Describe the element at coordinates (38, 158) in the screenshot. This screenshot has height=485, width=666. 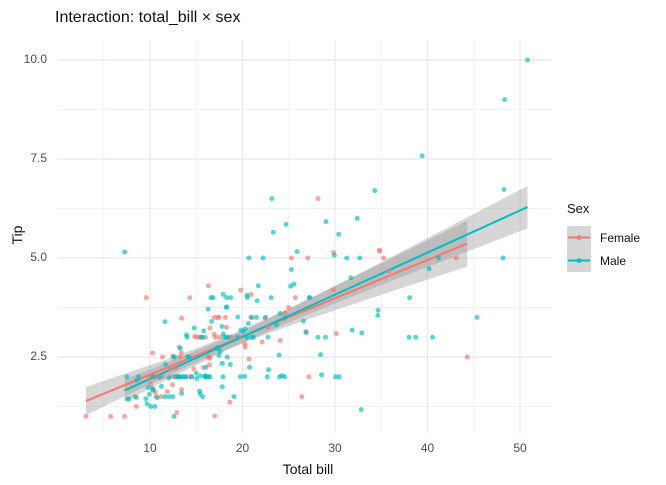
I see `y-tick-label: 7.5` at that location.